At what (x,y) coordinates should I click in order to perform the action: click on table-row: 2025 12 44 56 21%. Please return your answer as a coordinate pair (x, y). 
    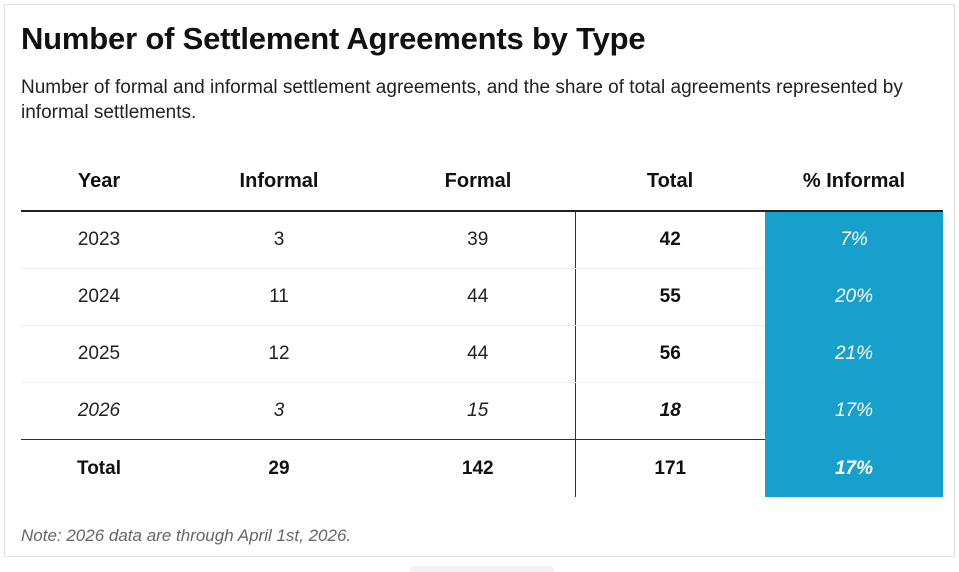
    Looking at the image, I should click on (482, 354).